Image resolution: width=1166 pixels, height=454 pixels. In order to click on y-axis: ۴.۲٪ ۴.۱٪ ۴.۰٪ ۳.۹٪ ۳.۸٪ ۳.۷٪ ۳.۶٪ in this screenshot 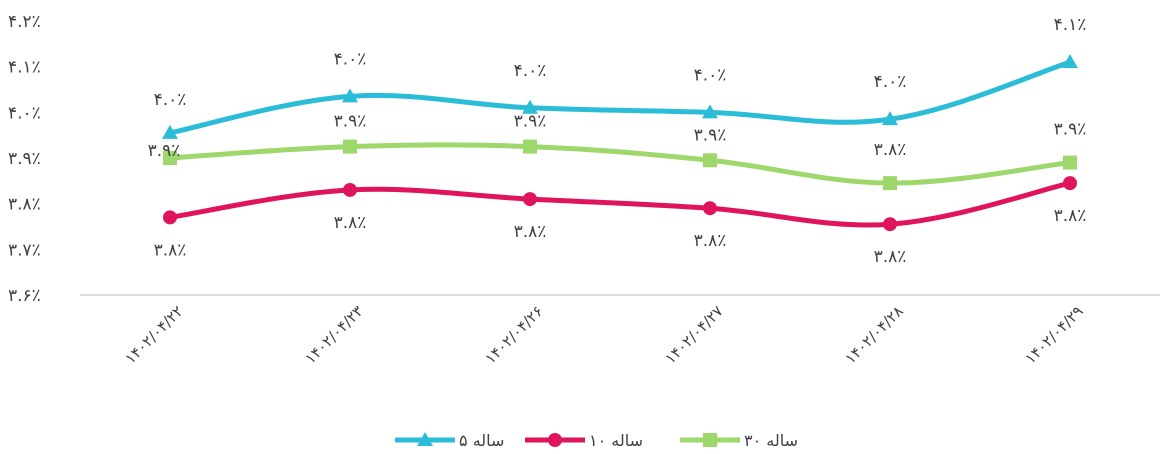, I will do `click(24, 159)`.